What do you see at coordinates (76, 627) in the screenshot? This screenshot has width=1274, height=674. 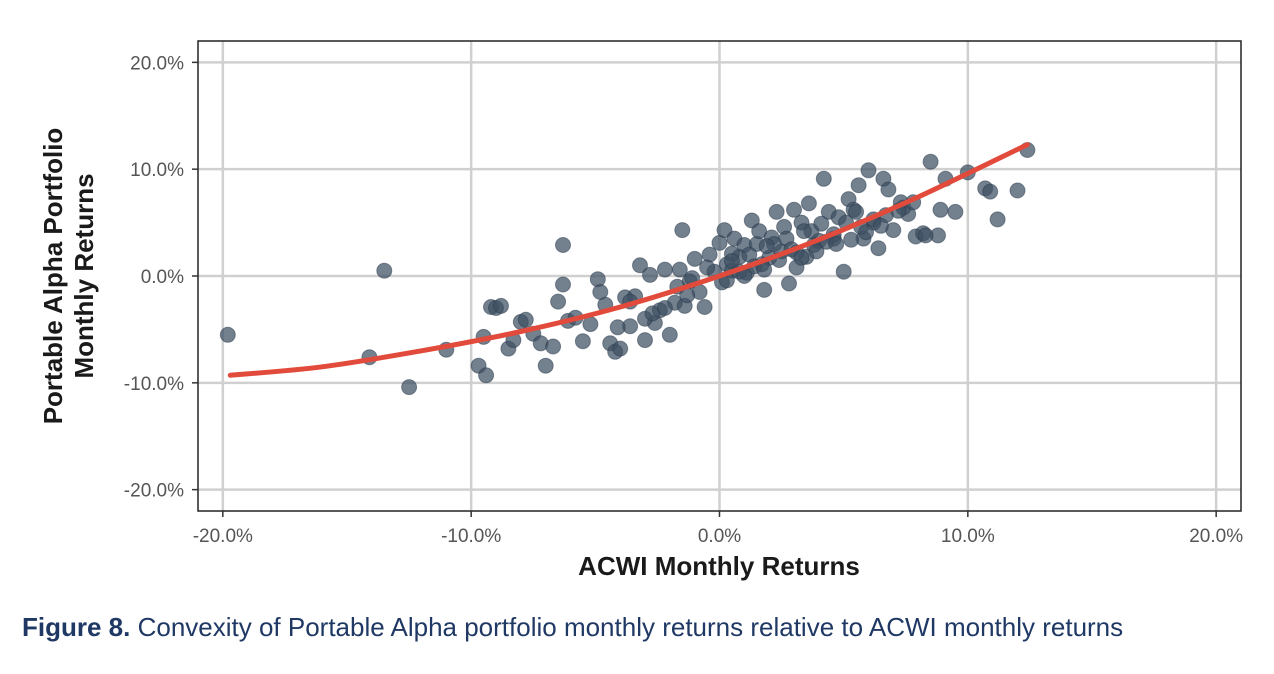 I see `figure-caption-label: Figure 8.` at bounding box center [76, 627].